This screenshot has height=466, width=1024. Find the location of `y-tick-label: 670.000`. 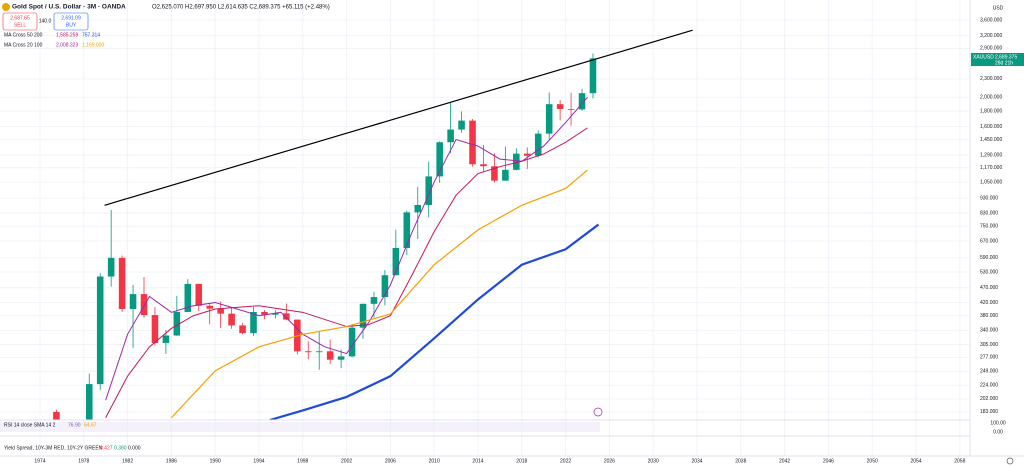

y-tick-label: 670.000 is located at coordinates (989, 241).